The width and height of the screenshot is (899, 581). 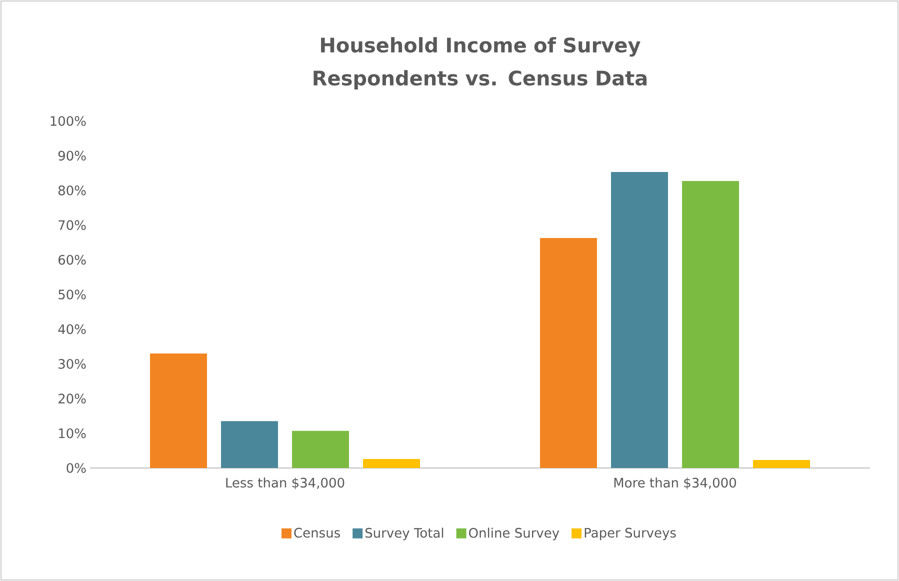 What do you see at coordinates (72, 190) in the screenshot?
I see `y-tick-label: 80%` at bounding box center [72, 190].